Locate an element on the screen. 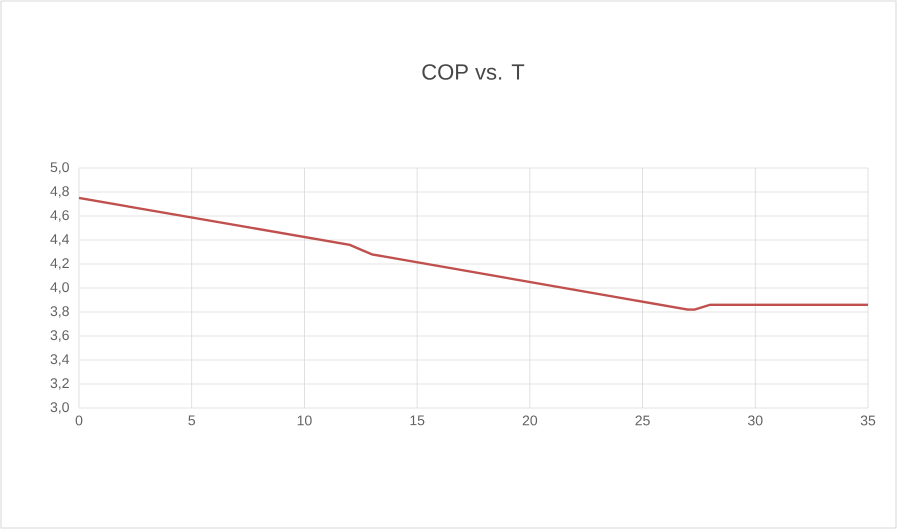  x-tick-label: 20 is located at coordinates (530, 421).